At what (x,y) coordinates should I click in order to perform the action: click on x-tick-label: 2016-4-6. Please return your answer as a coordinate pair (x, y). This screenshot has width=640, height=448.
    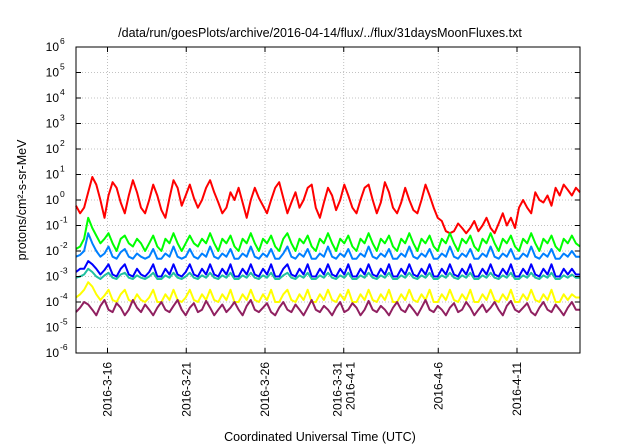
    Looking at the image, I should click on (438, 386).